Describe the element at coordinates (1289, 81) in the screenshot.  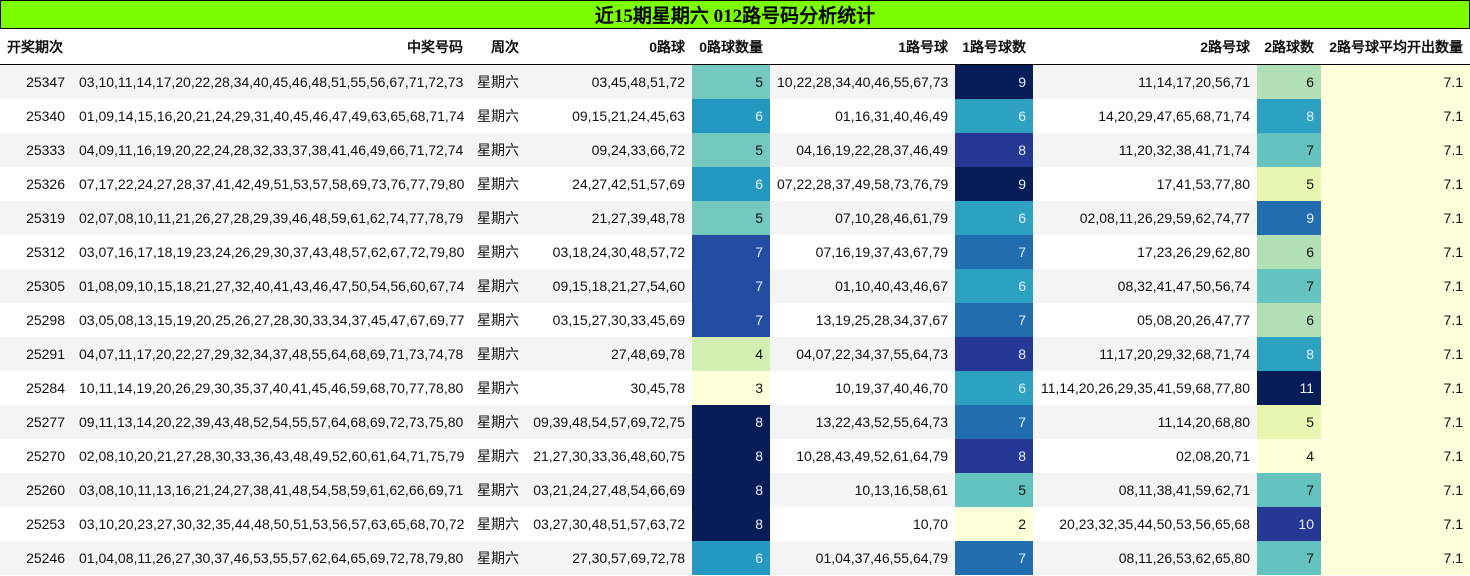
I see `r2-count-cell: 6` at that location.